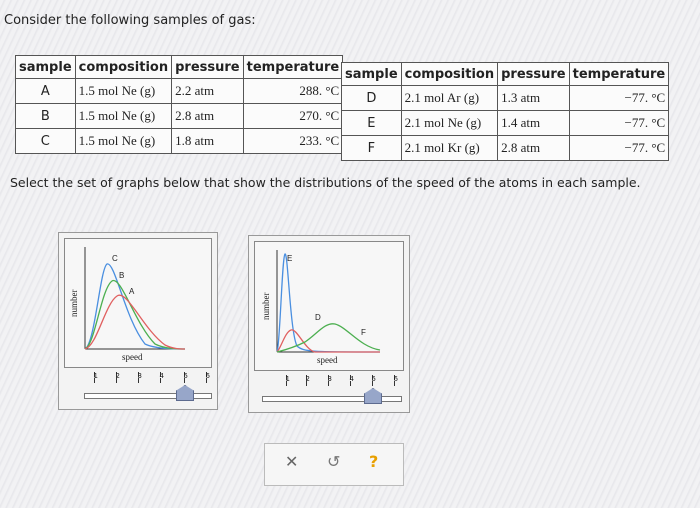 The width and height of the screenshot is (700, 508). Describe the element at coordinates (293, 91) in the screenshot. I see `sample-temperature: 288. °C` at that location.